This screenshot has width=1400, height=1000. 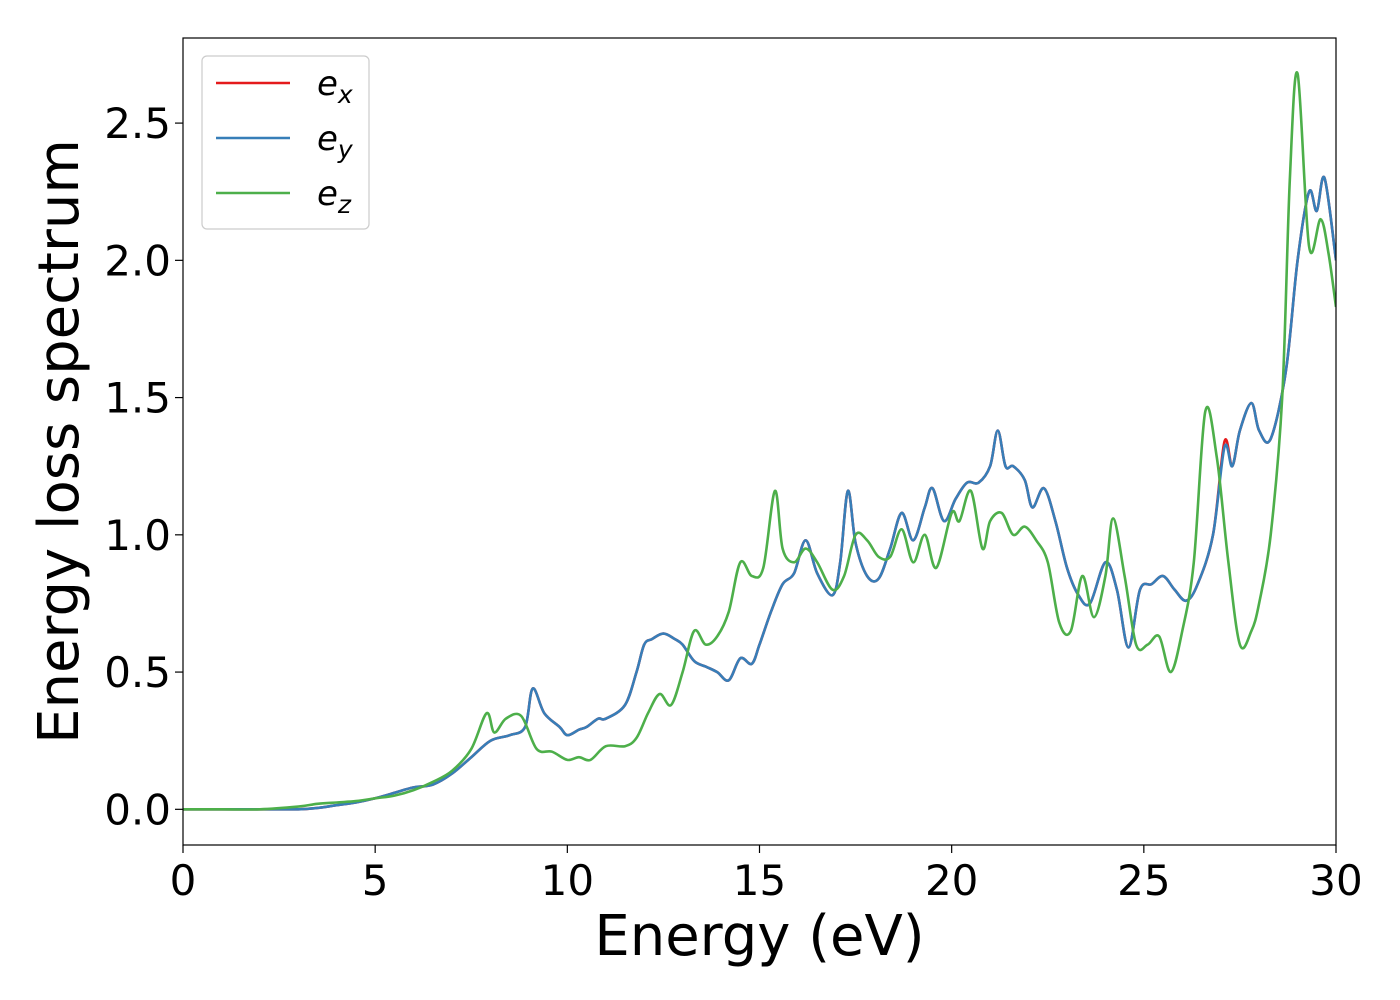 What do you see at coordinates (137, 672) in the screenshot?
I see `y-tick-label: 0.5` at bounding box center [137, 672].